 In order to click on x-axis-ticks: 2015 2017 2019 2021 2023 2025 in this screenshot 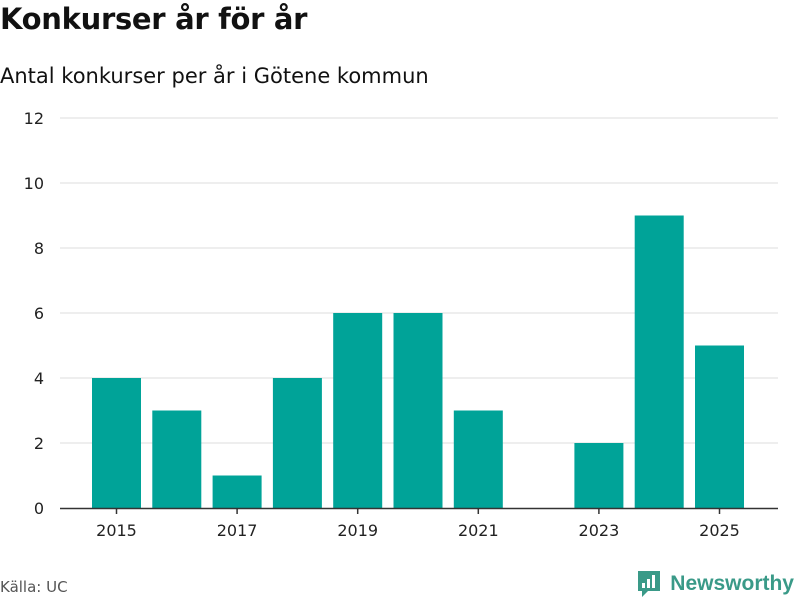, I will do `click(418, 524)`.